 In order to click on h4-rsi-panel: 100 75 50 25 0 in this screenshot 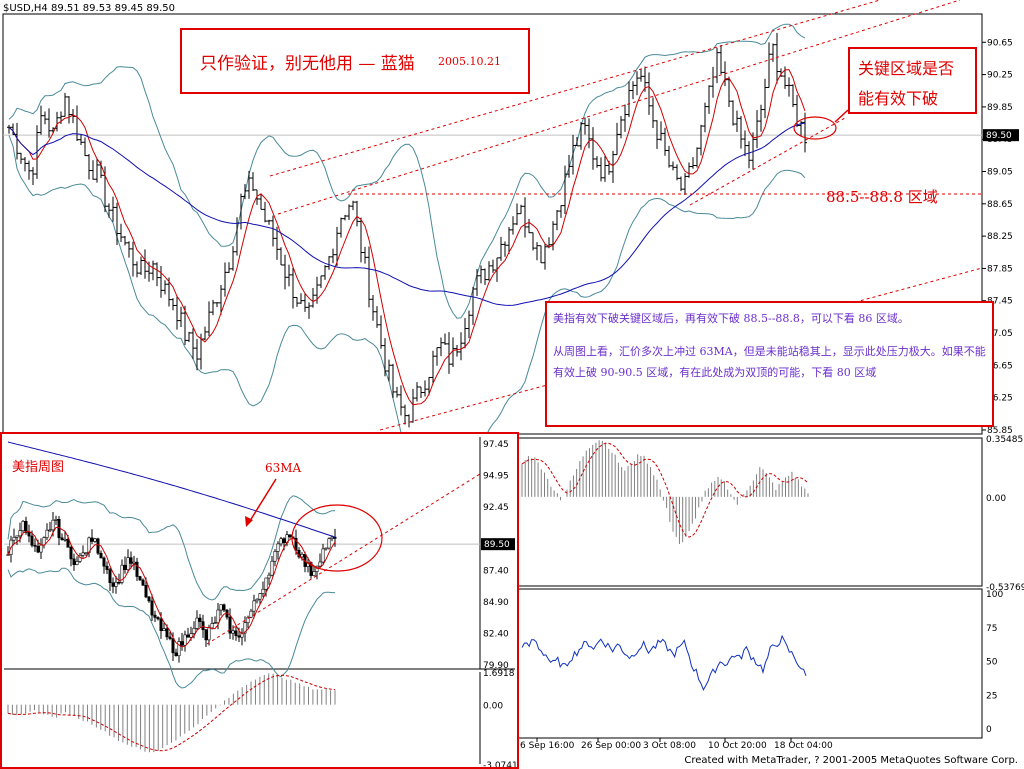, I will do `click(759, 663)`.